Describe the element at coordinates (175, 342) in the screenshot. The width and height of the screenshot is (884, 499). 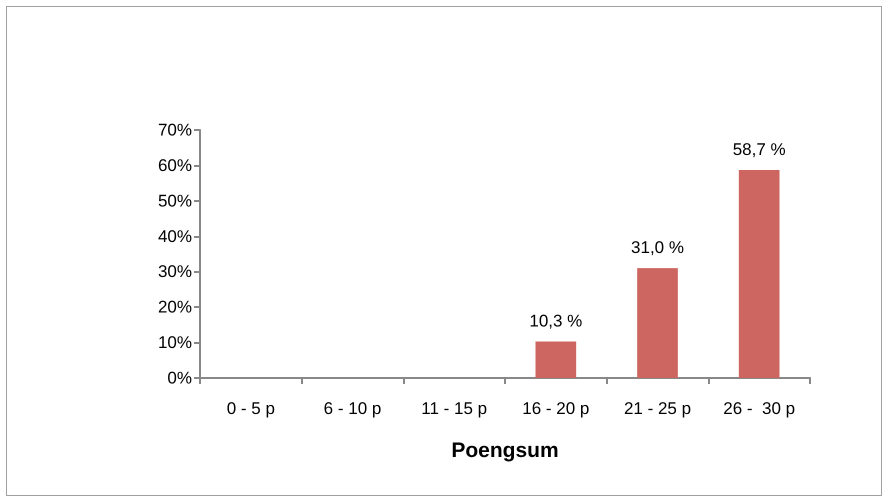
I see `y-tick-label: 10%` at that location.